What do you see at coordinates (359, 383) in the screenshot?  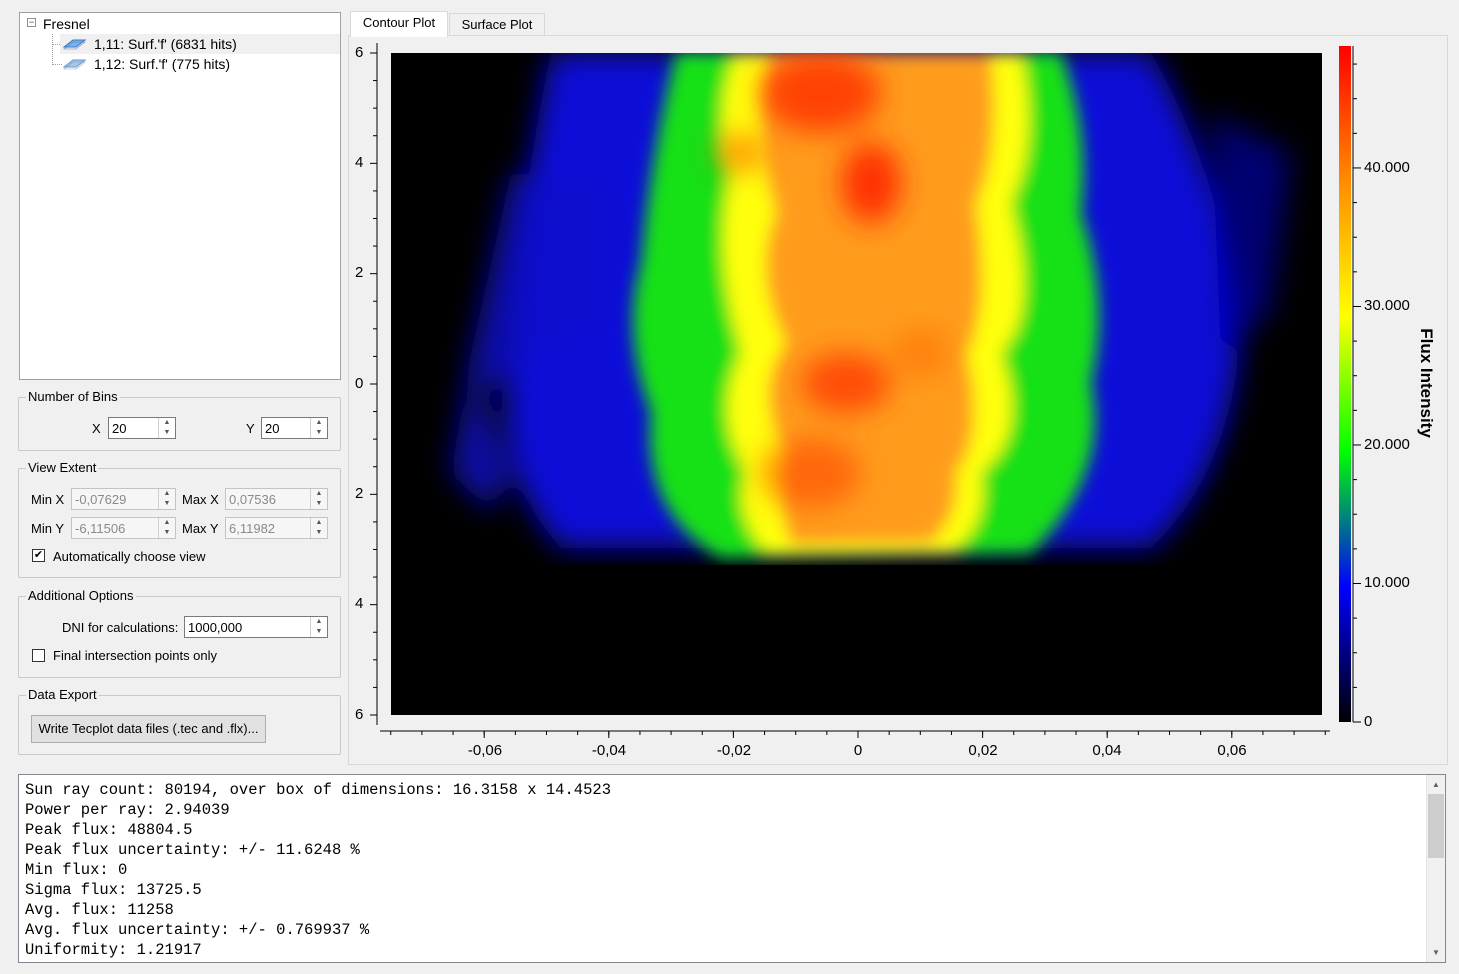 I see `y-tick-label: 0` at bounding box center [359, 383].